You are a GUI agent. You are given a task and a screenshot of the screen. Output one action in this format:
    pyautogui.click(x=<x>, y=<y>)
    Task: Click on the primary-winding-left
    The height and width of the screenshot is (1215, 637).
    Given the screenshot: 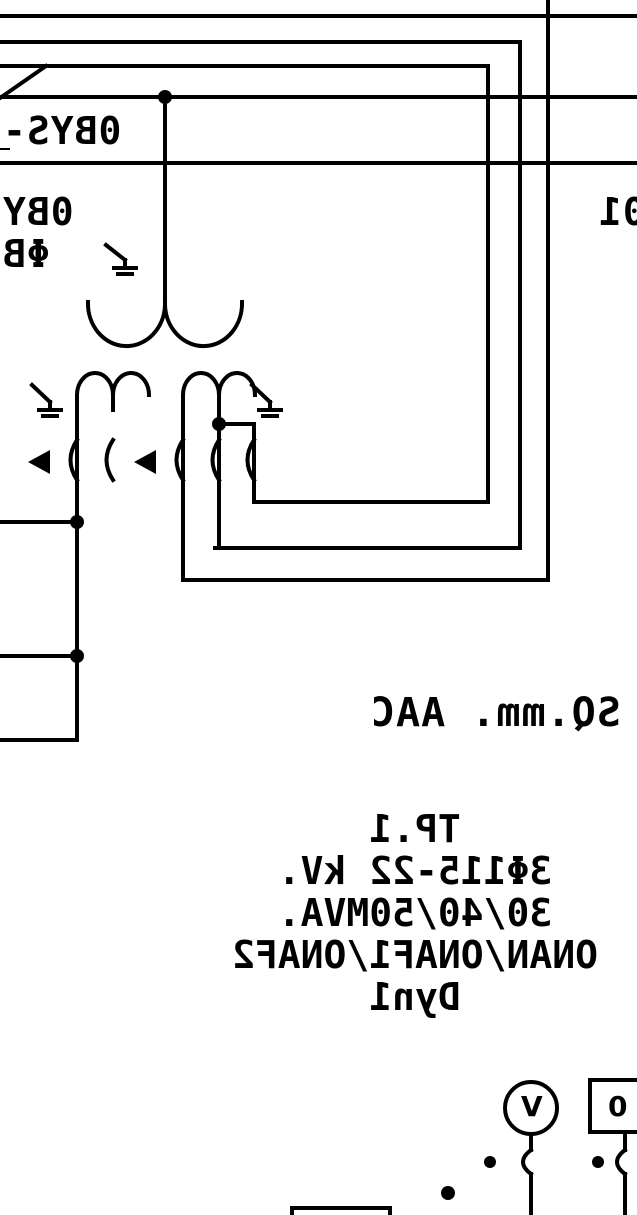 What is the action you would take?
    pyautogui.click(x=126, y=324)
    